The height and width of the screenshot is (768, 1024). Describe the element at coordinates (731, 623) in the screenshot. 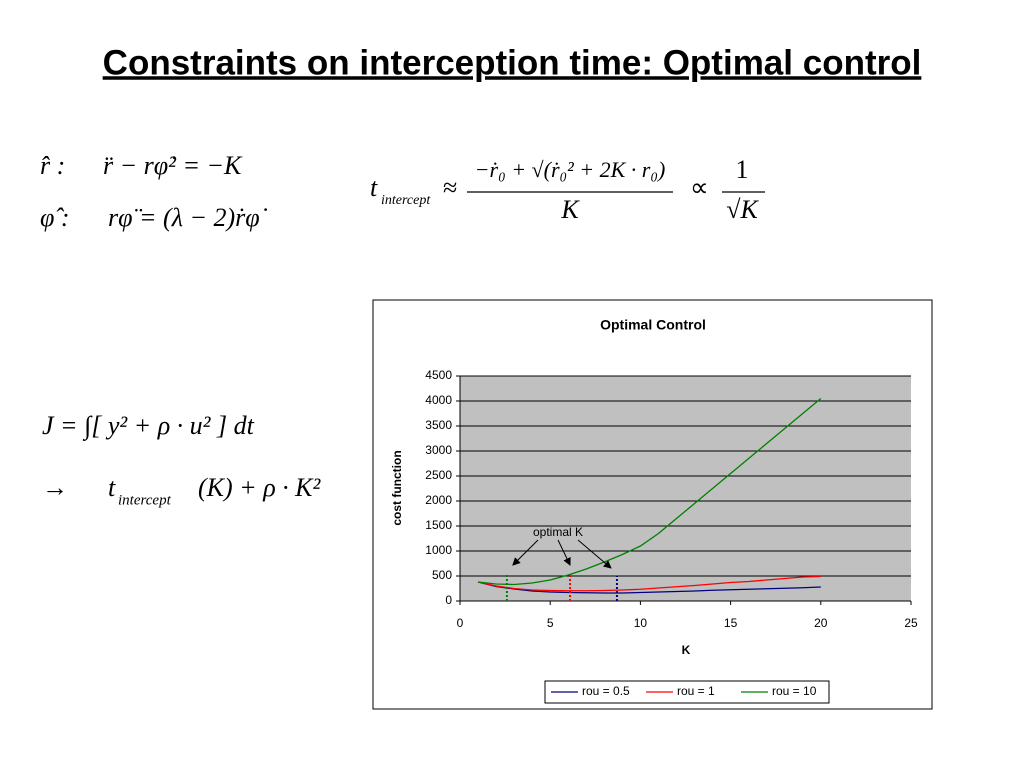

I see `x-tick-label: 15` at that location.